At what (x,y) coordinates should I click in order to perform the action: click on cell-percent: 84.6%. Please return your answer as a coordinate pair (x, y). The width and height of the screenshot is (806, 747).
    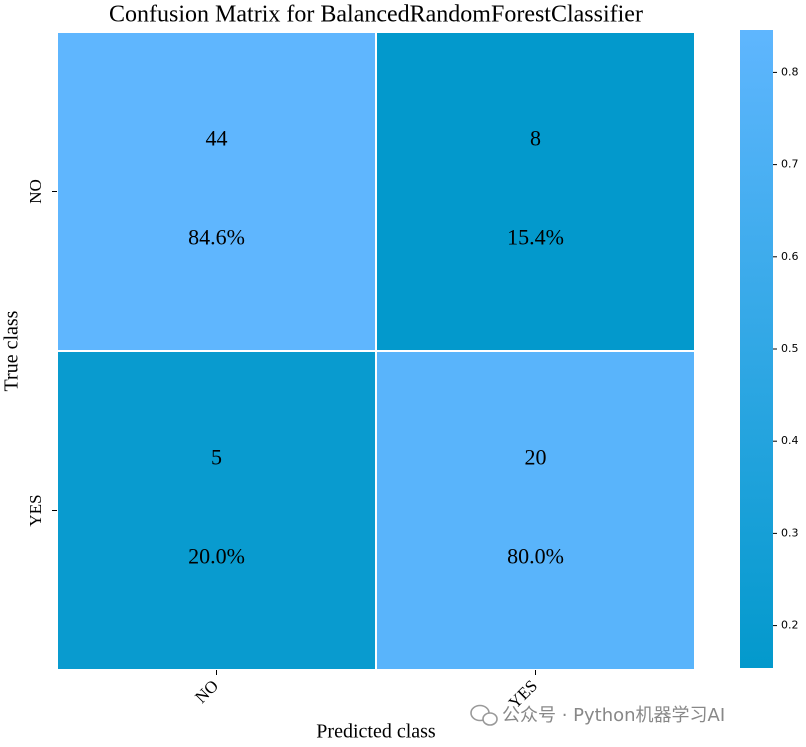
    Looking at the image, I should click on (216, 236).